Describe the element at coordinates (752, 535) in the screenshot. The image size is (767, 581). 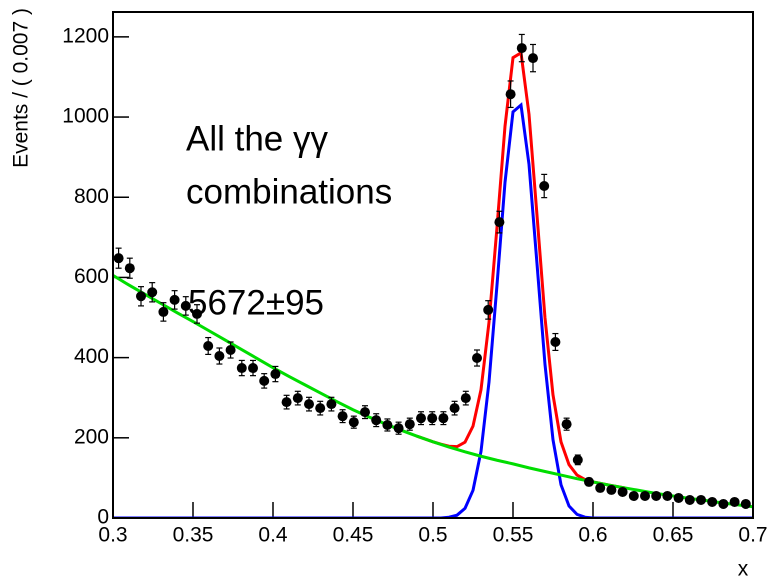
I see `x-tick-label: 0.7` at that location.